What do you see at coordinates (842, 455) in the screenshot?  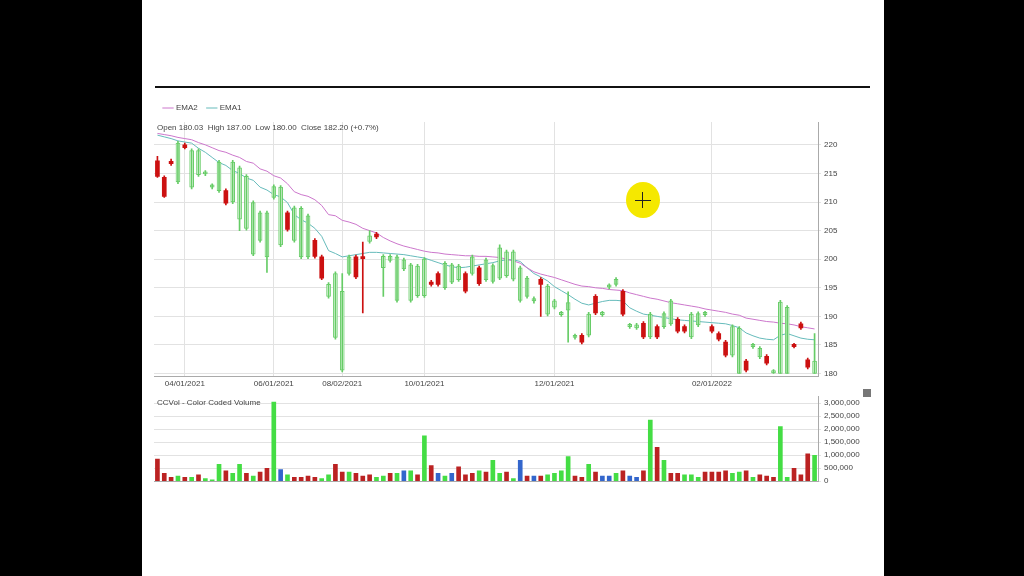 I see `y-tick-label: 1,000,000` at bounding box center [842, 455].